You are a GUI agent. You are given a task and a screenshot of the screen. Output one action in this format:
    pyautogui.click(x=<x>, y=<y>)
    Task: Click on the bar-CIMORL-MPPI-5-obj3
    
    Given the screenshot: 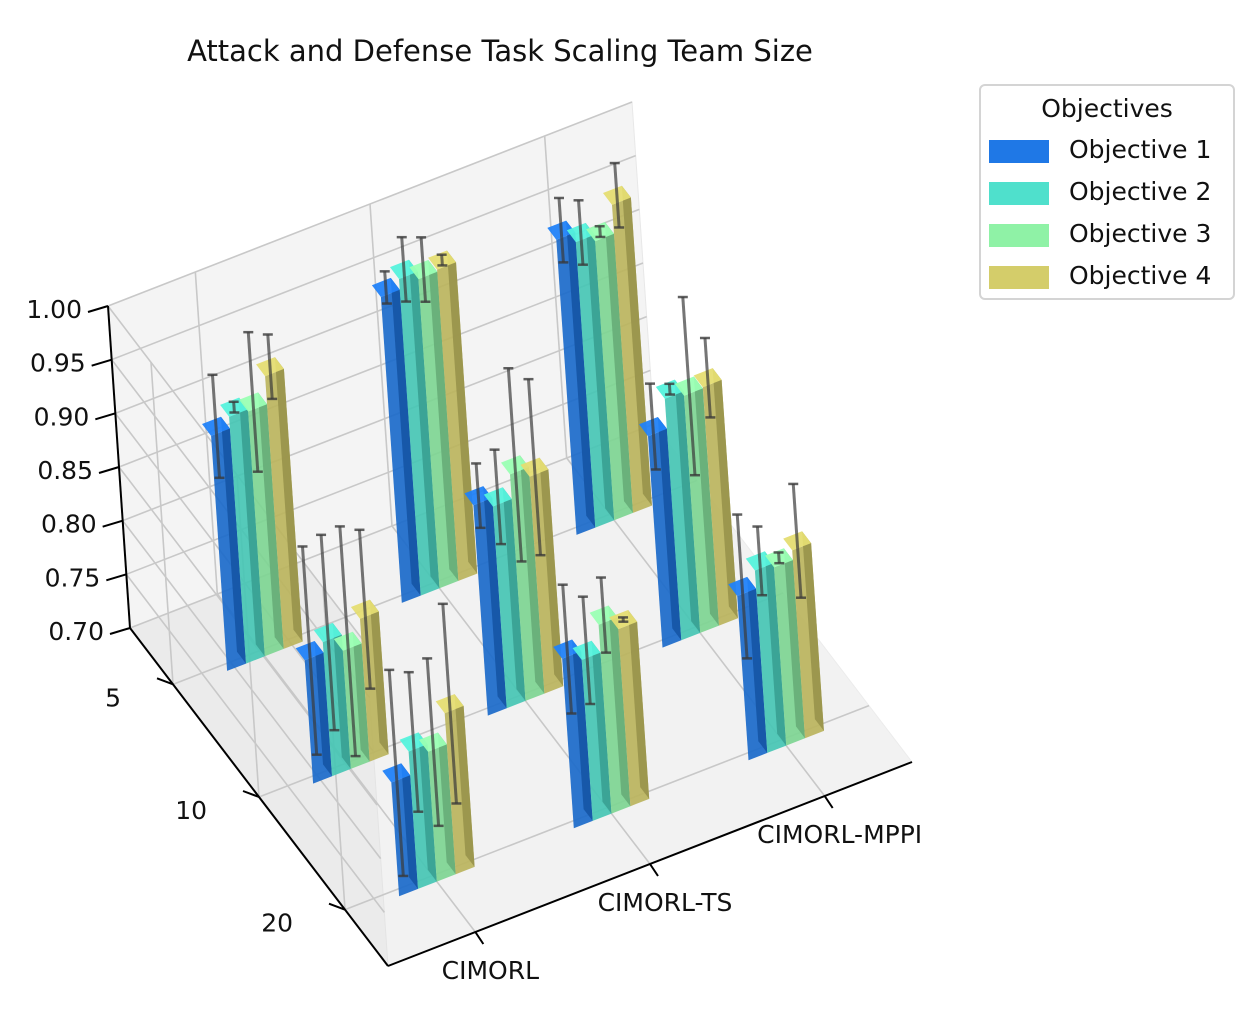 What is the action you would take?
    pyautogui.click(x=609, y=371)
    